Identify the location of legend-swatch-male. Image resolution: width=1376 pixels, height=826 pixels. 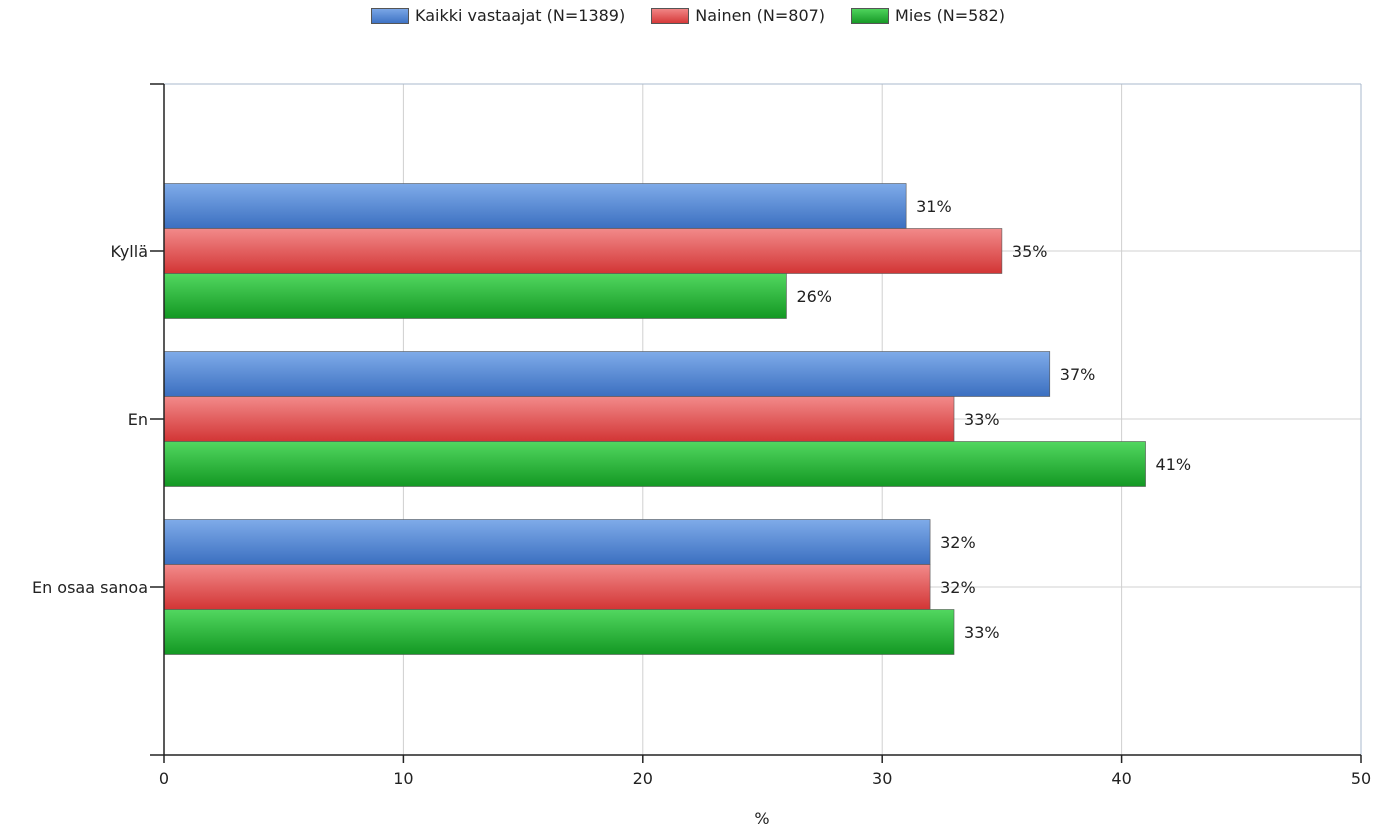
(870, 15).